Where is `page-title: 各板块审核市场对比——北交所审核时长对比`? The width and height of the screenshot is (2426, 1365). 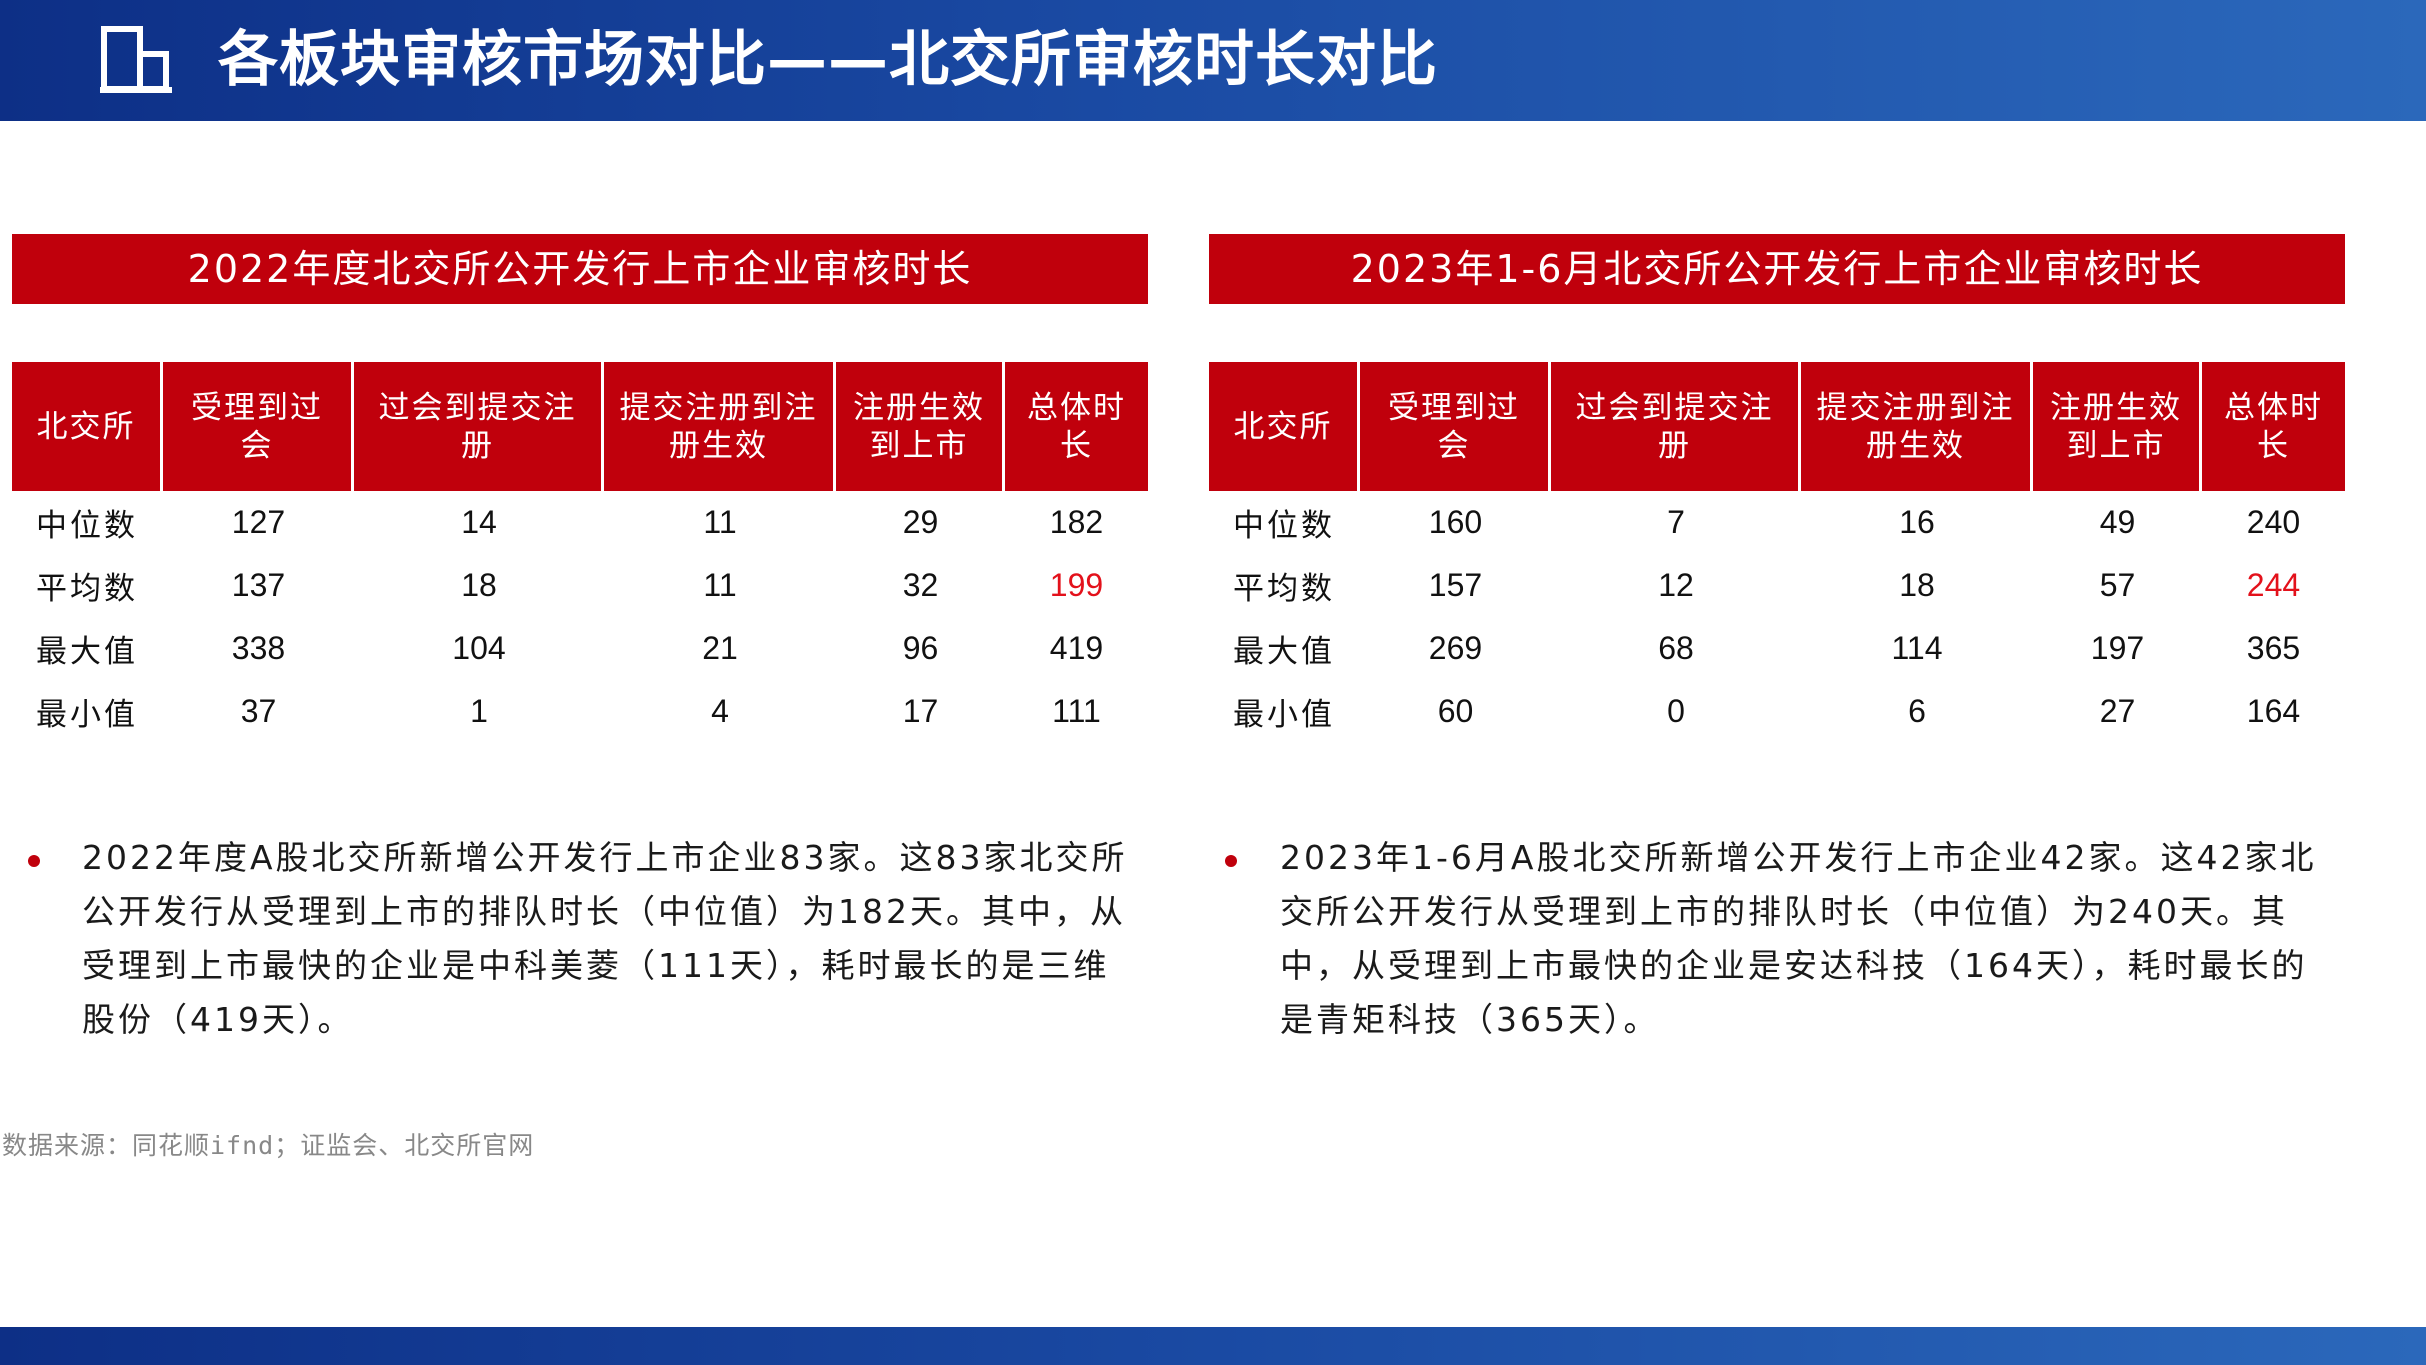 page-title: 各板块审核市场对比——北交所审核时长对比 is located at coordinates (828, 60).